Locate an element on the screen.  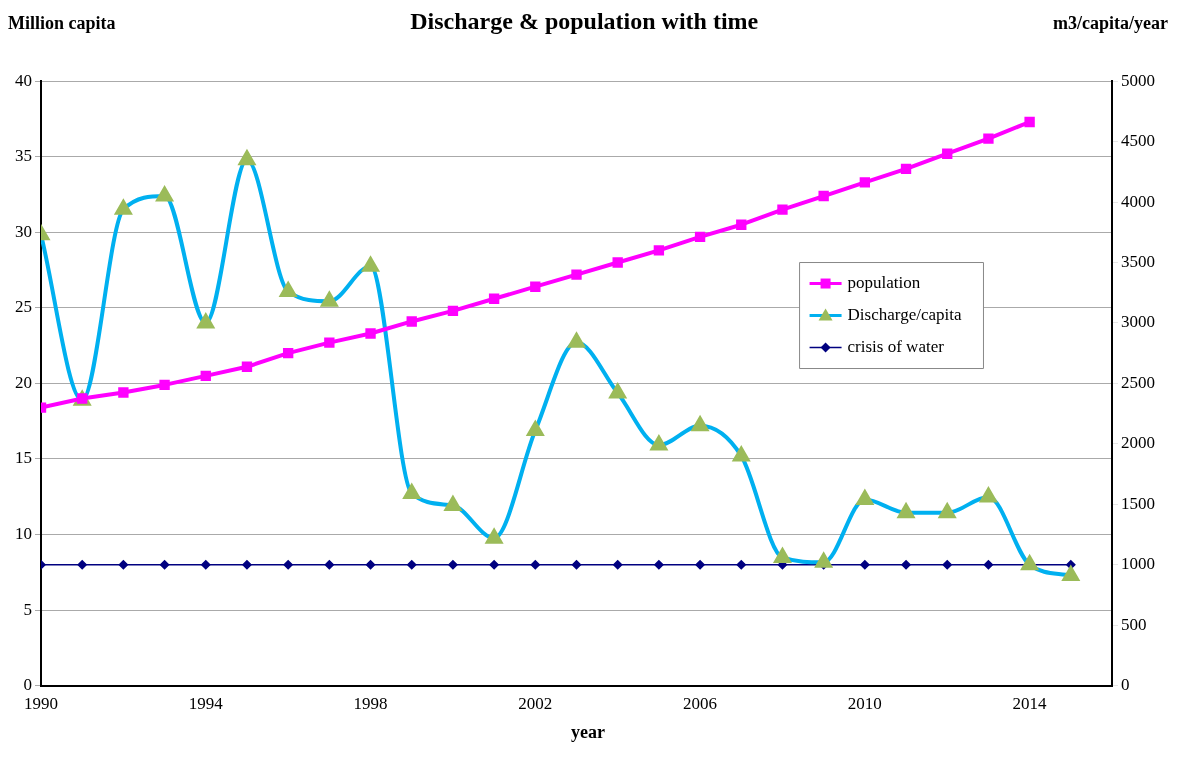
y-tick-label: 40 is located at coordinates (23, 80).